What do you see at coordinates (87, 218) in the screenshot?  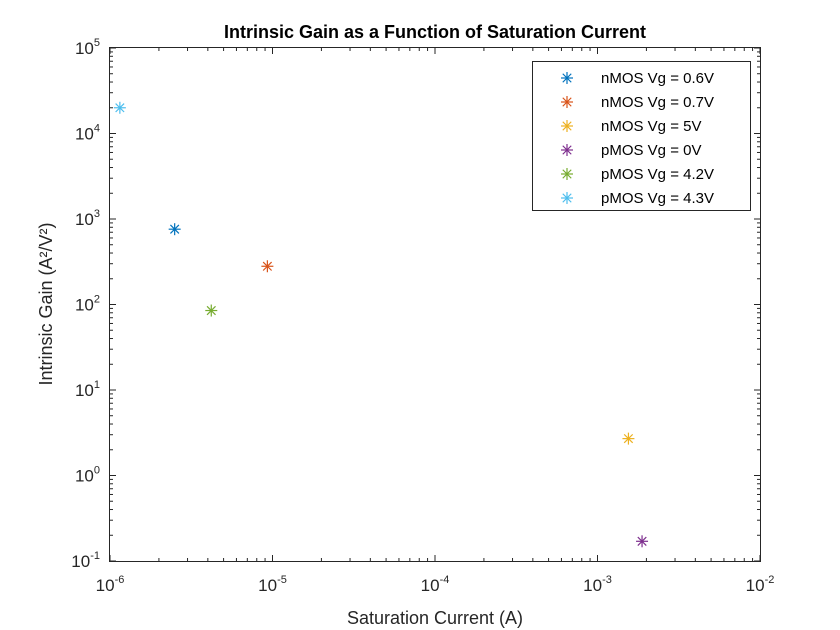 I see `y-tick-label: 10³` at bounding box center [87, 218].